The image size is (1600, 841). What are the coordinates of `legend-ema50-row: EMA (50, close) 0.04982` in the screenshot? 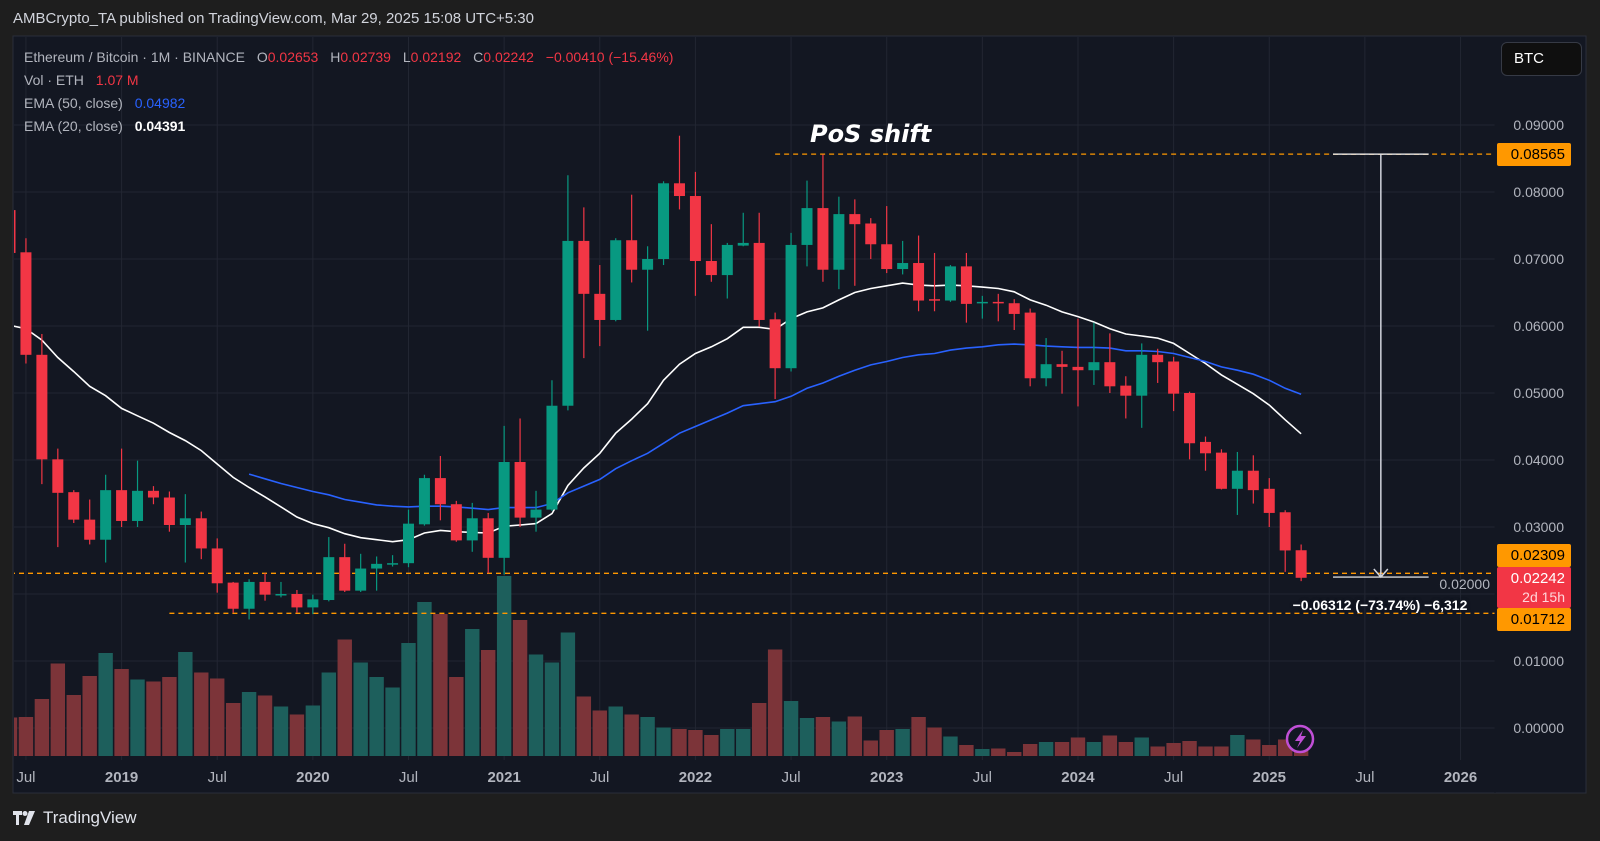 It's located at (348, 103).